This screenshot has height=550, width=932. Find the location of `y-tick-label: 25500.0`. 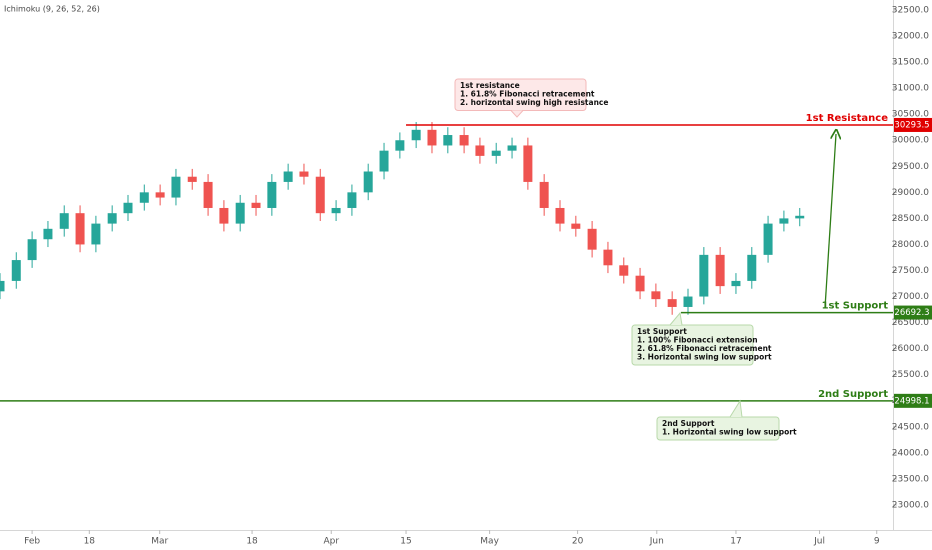

y-tick-label: 25500.0 is located at coordinates (910, 375).